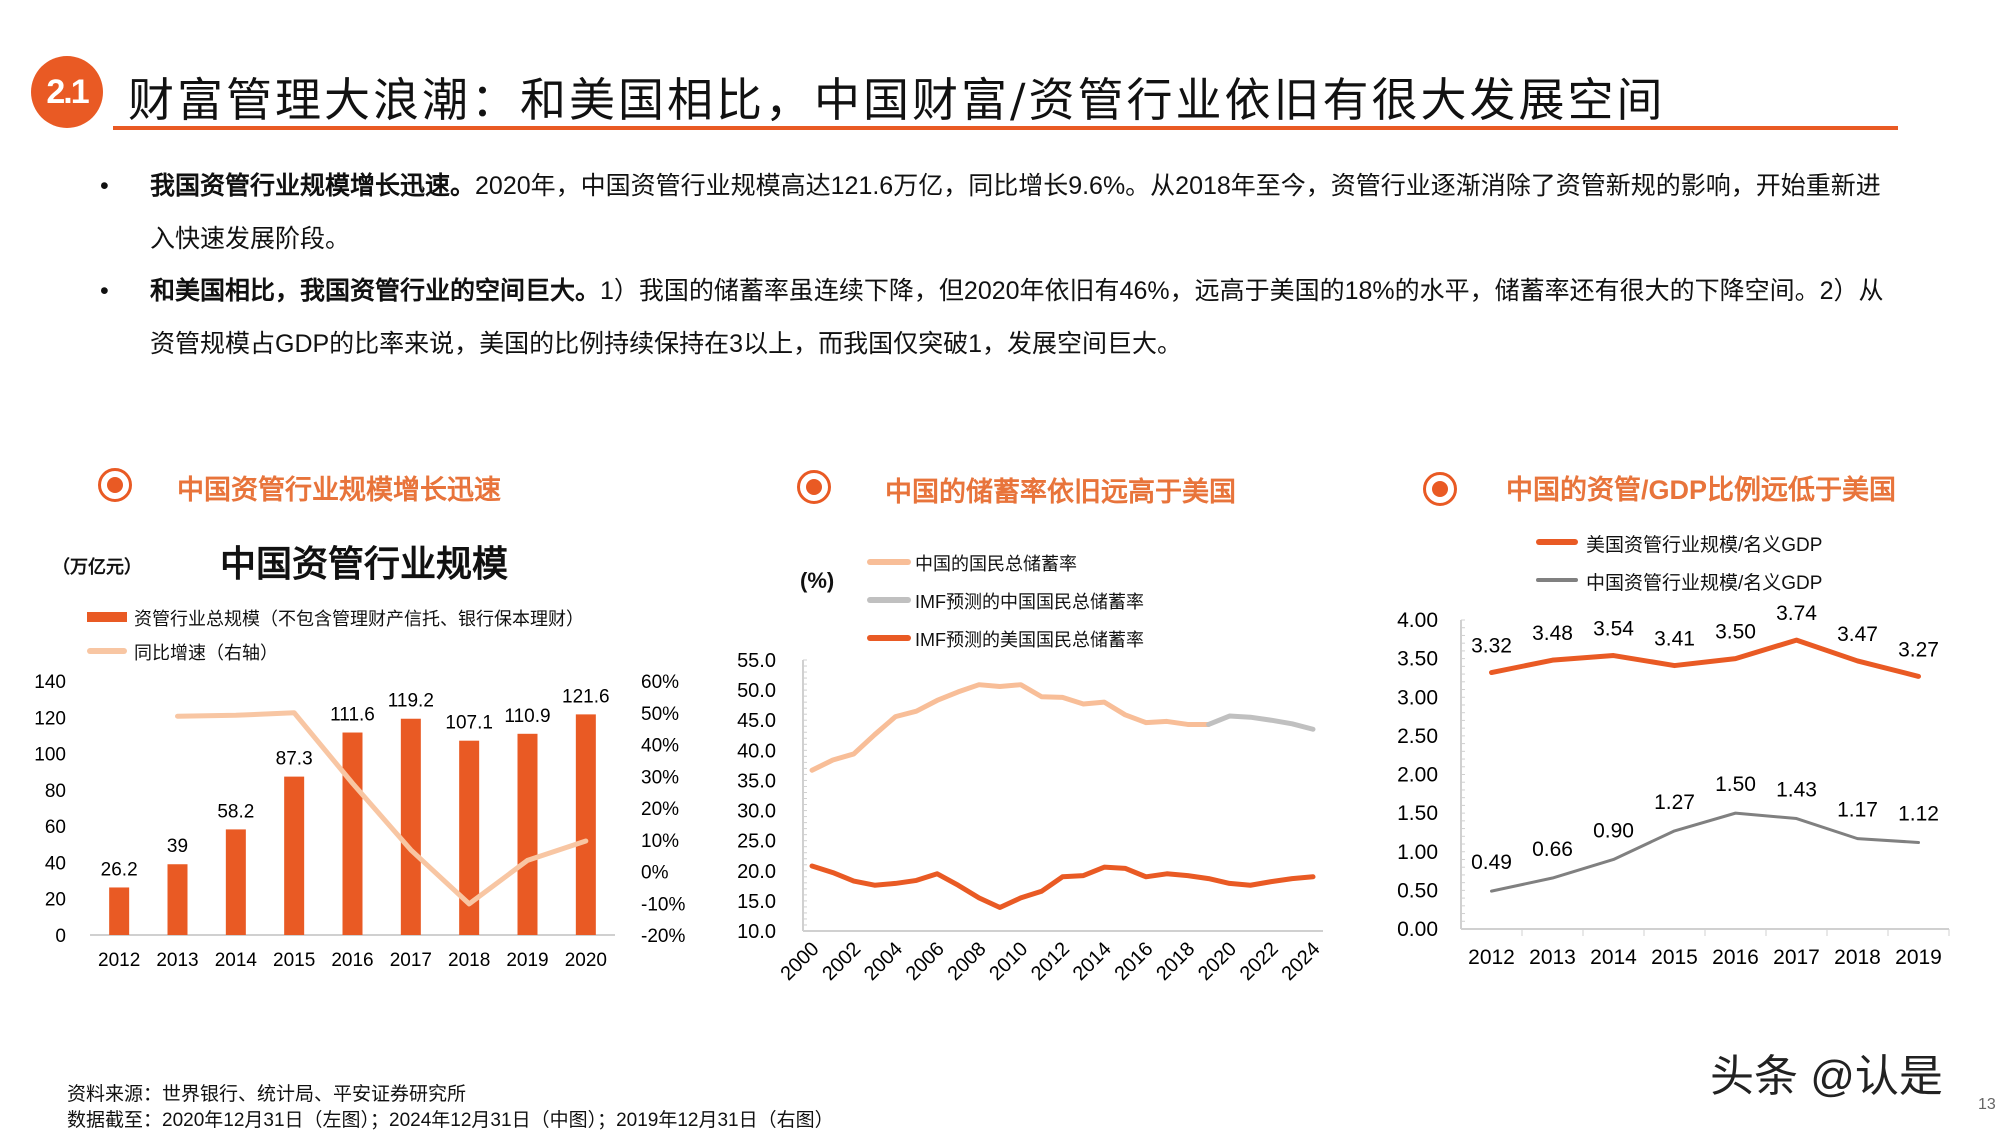  What do you see at coordinates (382, 808) in the screenshot?
I see `growth-line` at bounding box center [382, 808].